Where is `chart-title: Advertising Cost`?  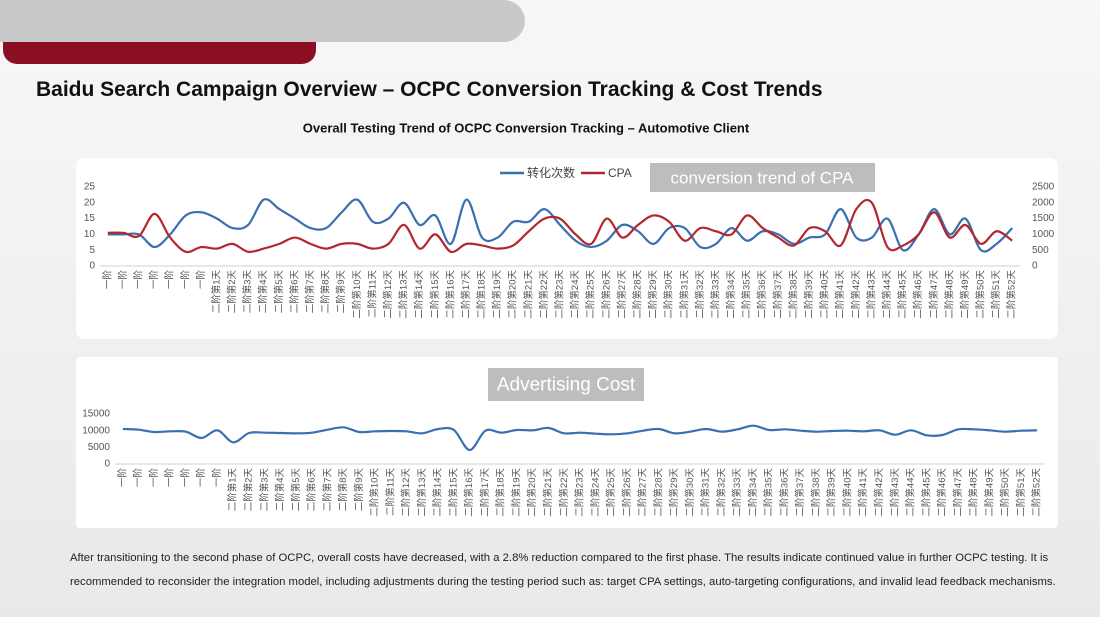 chart-title: Advertising Cost is located at coordinates (566, 385).